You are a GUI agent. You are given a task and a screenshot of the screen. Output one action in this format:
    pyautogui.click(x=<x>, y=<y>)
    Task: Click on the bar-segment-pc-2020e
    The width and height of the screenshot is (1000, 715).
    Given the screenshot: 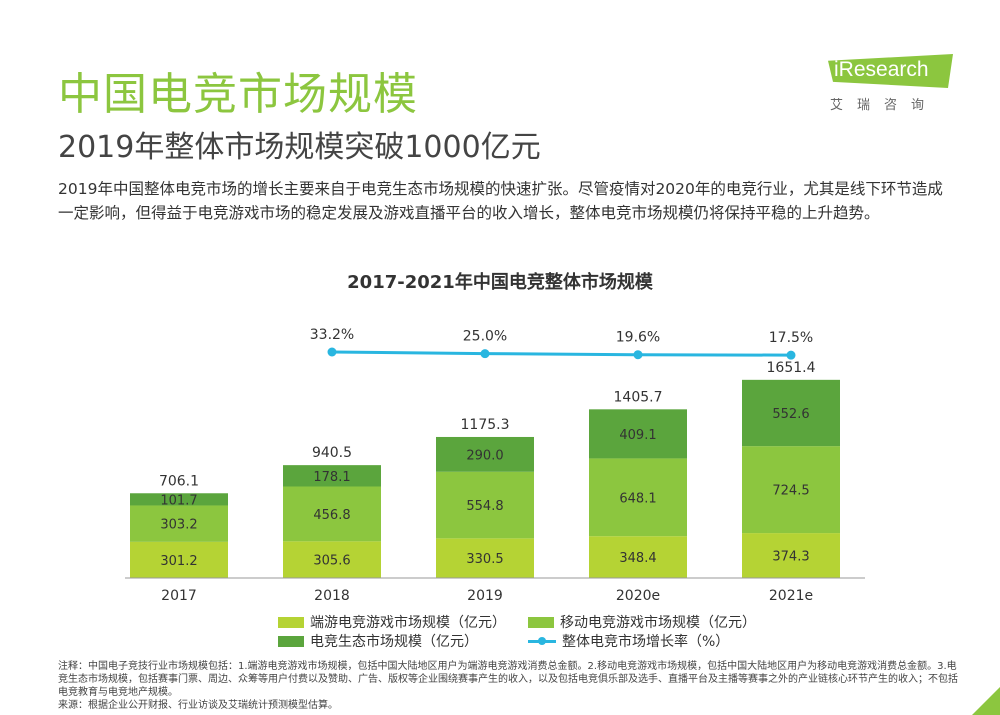 What is the action you would take?
    pyautogui.click(x=638, y=557)
    